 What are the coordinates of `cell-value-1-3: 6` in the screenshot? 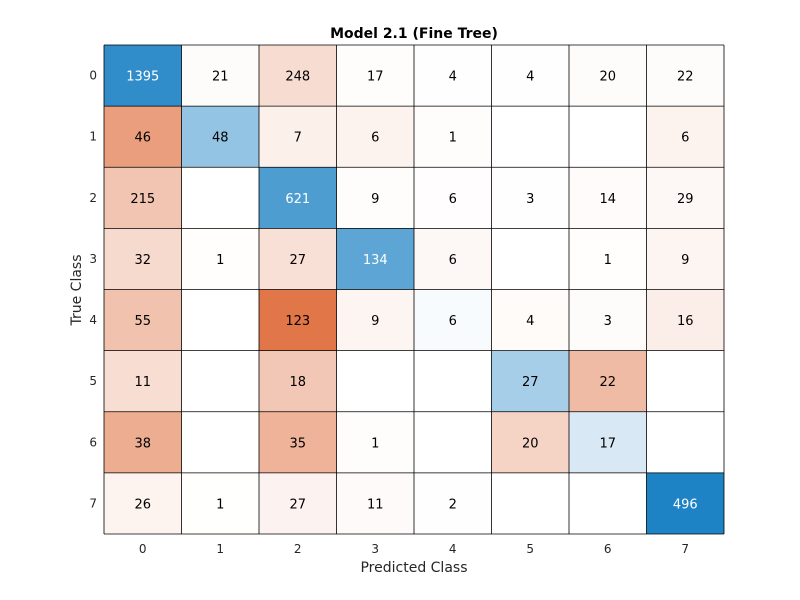 It's located at (375, 138).